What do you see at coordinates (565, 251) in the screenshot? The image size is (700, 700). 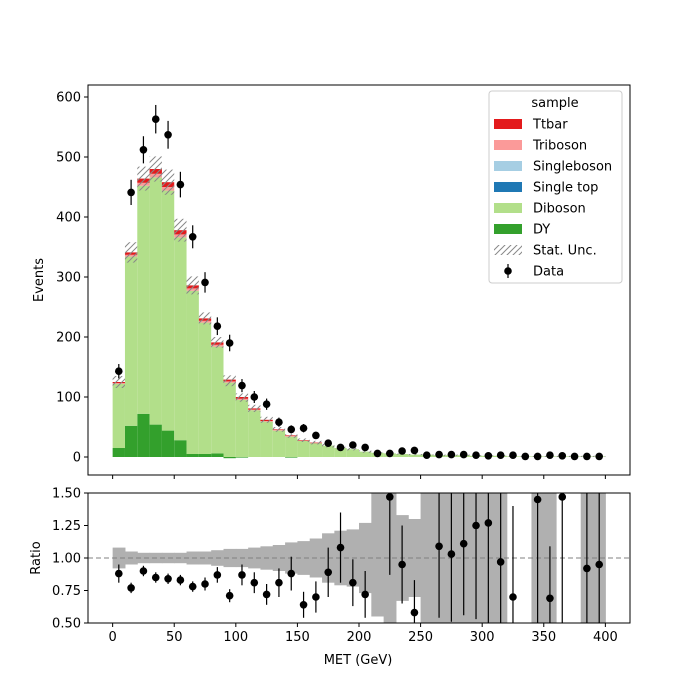 I see `legend-label: Stat. Unc.` at bounding box center [565, 251].